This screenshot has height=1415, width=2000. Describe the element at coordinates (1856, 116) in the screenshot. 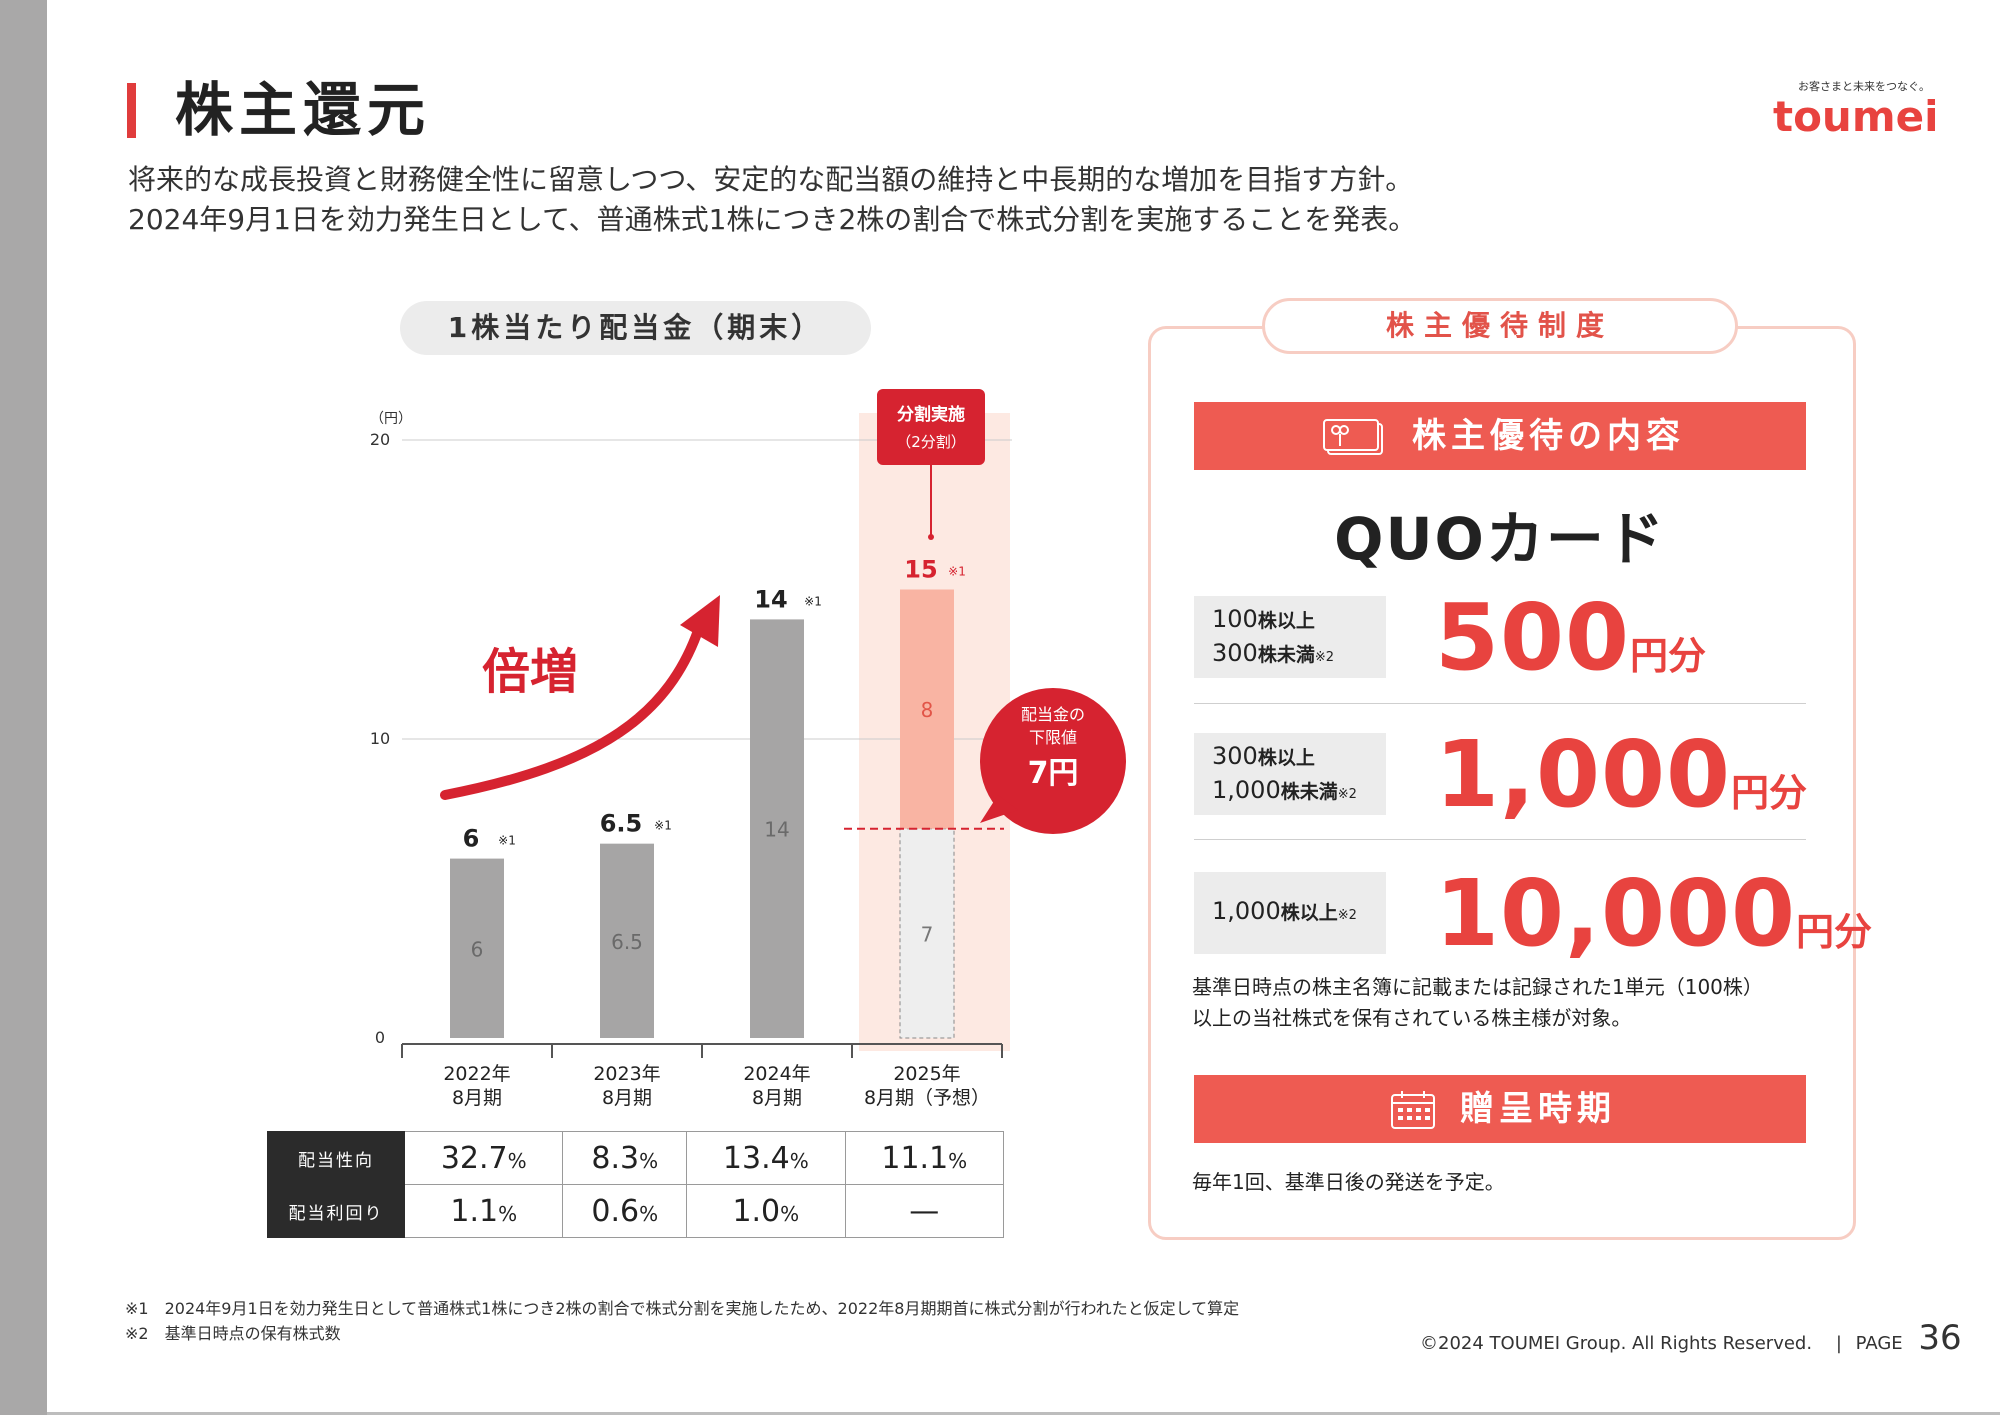

I see `toumei-logo: toumei` at that location.